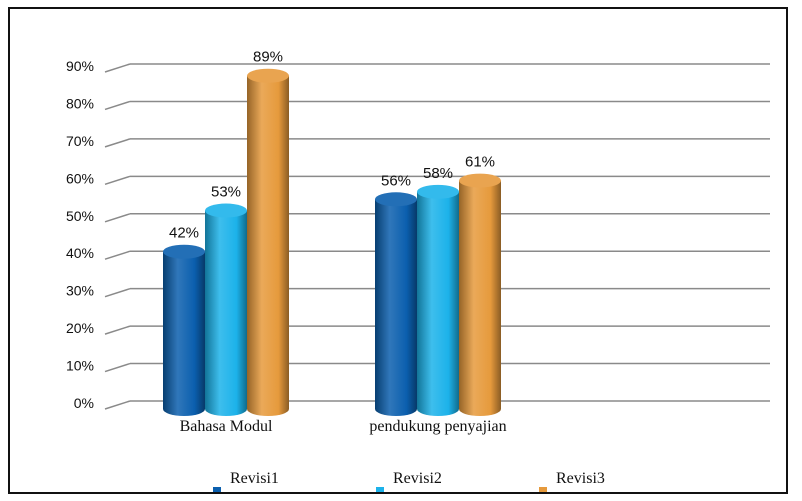 Image resolution: width=802 pixels, height=501 pixels. I want to click on data-label: 58%, so click(438, 173).